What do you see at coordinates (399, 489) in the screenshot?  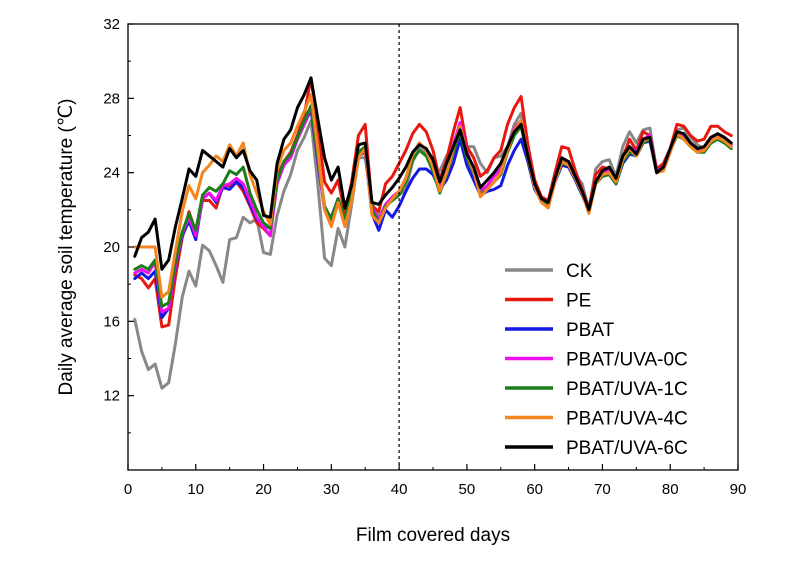 I see `x-tick-label: 40` at bounding box center [399, 489].